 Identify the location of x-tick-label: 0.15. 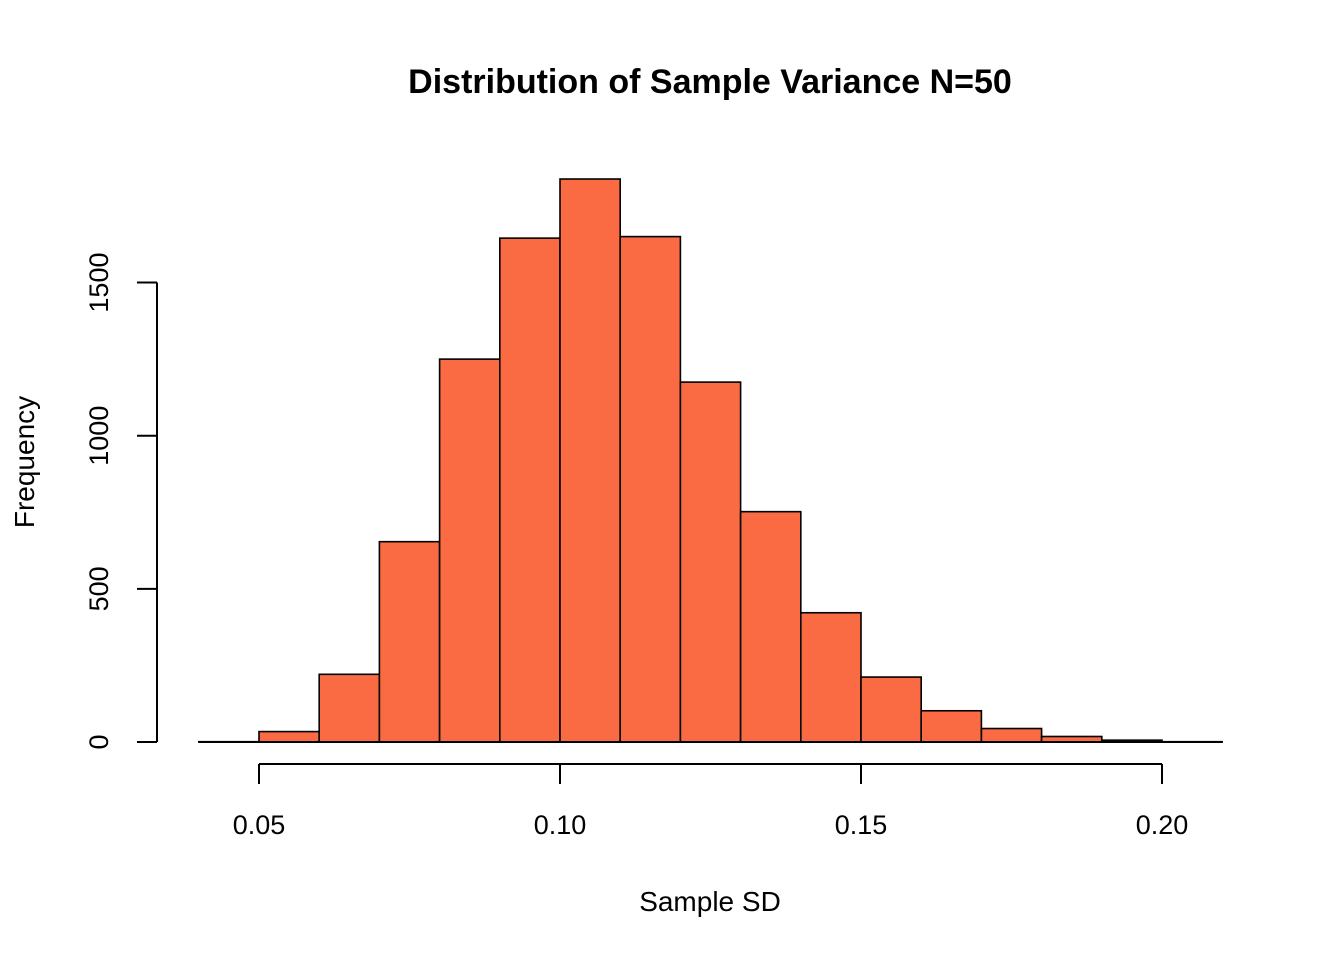
(861, 825).